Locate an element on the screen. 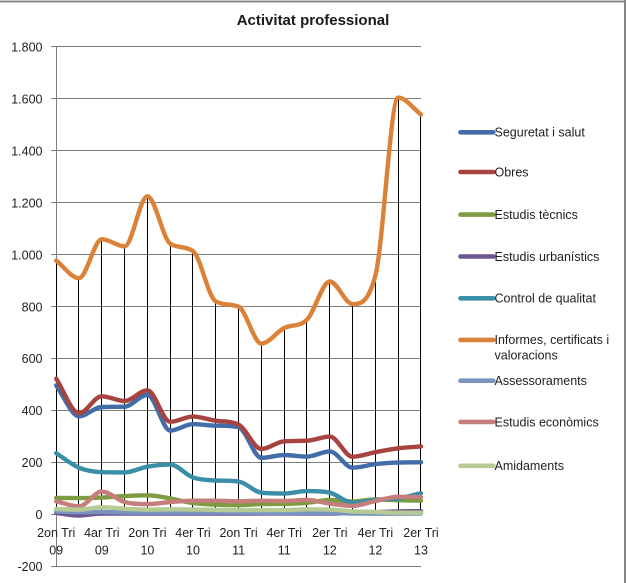  svg-text: valoracions is located at coordinates (526, 356).